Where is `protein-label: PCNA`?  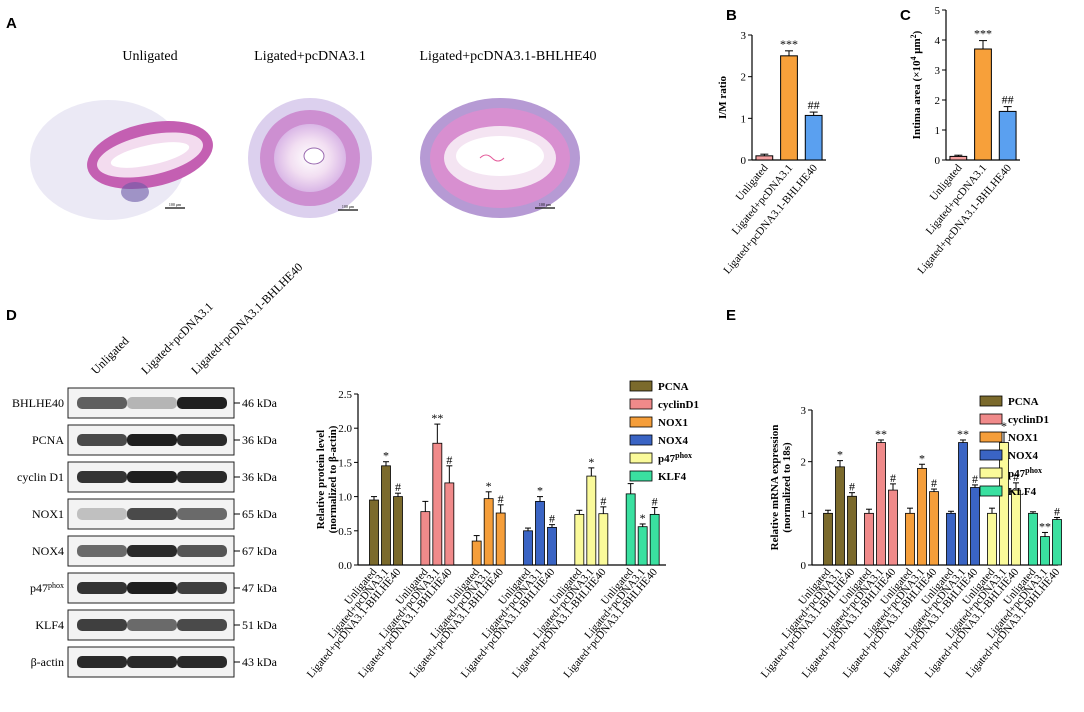
protein-label: PCNA is located at coordinates (48, 440).